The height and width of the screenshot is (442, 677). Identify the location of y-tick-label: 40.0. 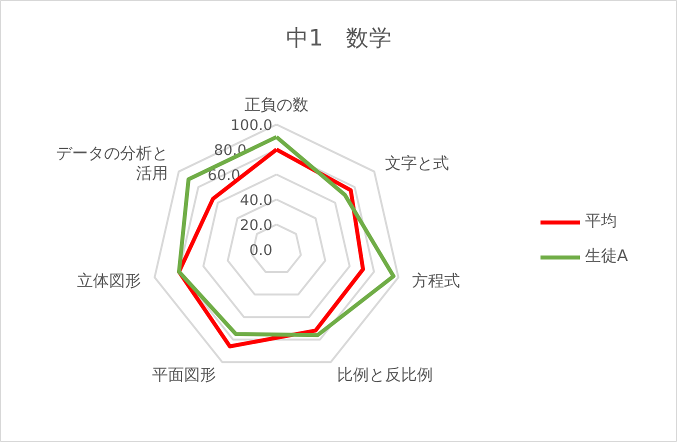
(256, 200).